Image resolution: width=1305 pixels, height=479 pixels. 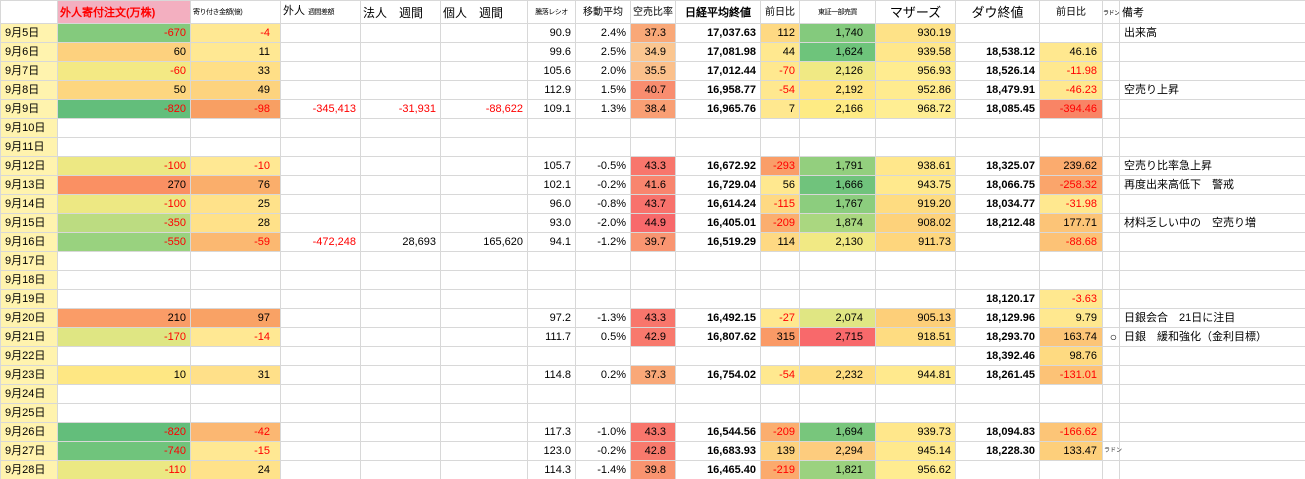 I want to click on open-amount-cell, so click(x=235, y=147).